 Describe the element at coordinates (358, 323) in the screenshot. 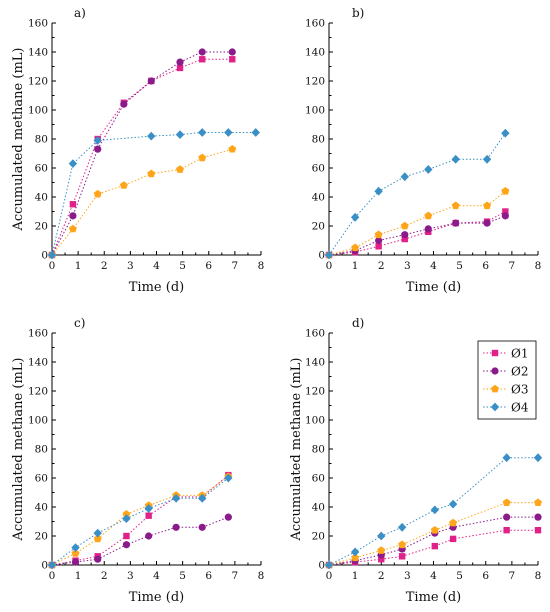

I see `panel-label: d)` at that location.